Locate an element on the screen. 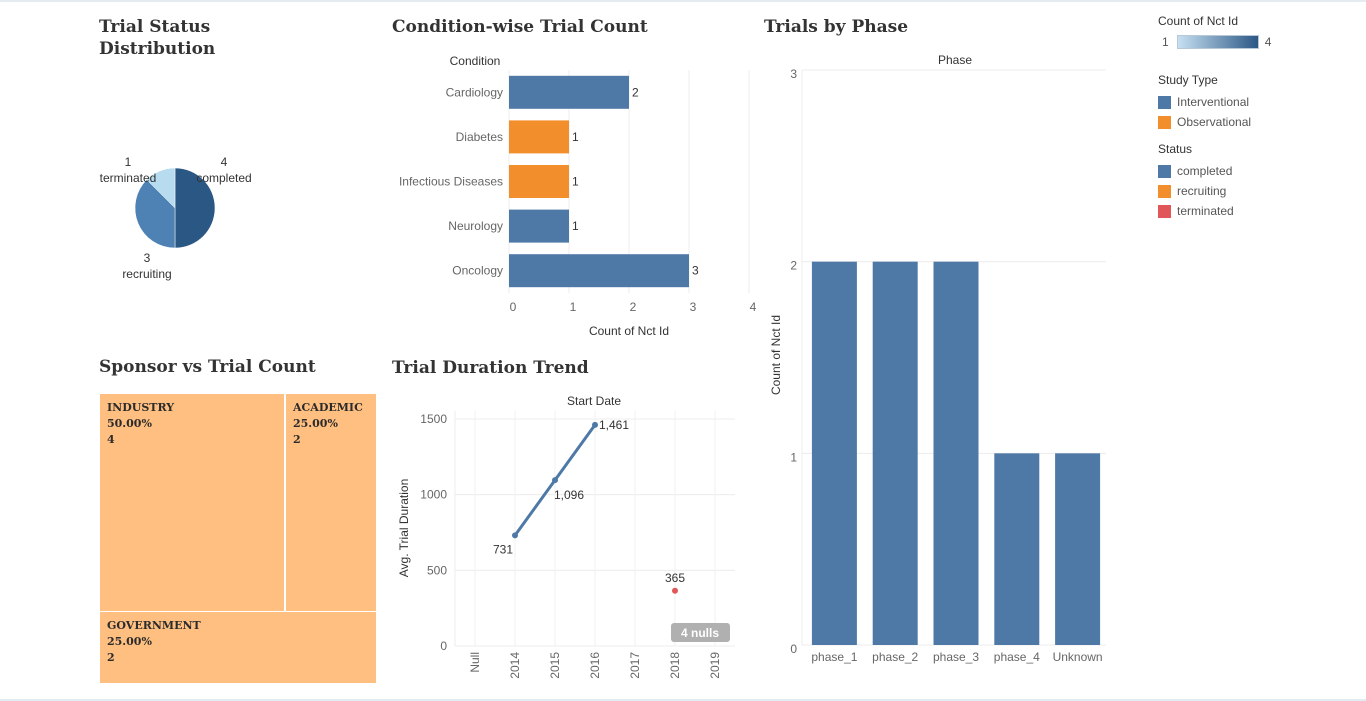 This screenshot has width=1366, height=701. pie-category-label: completed is located at coordinates (223, 178).